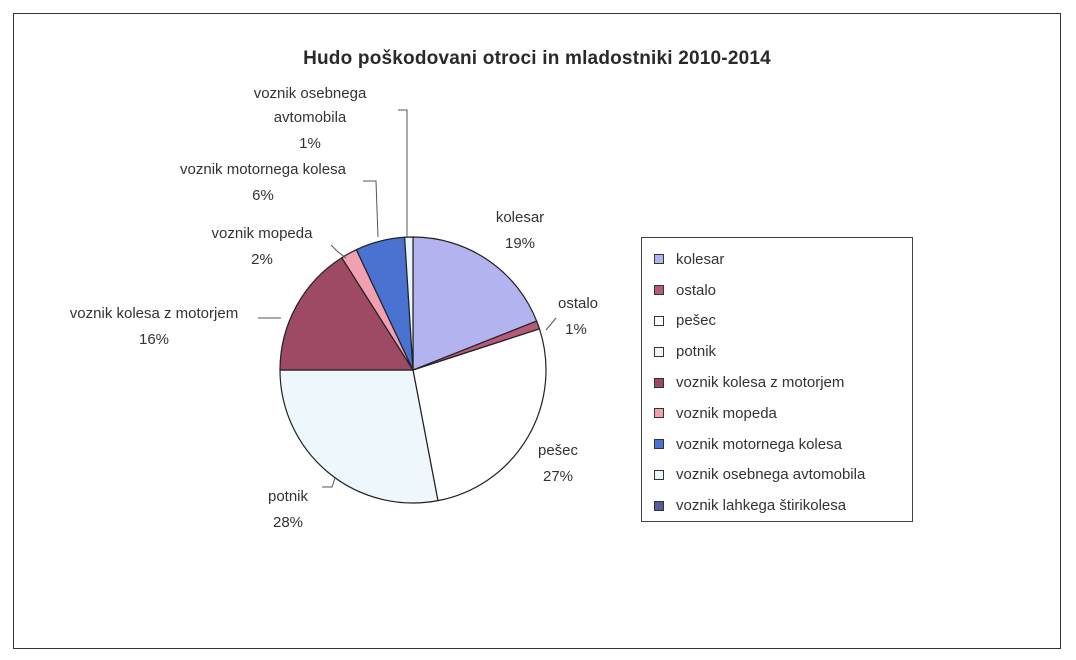 The height and width of the screenshot is (660, 1076). I want to click on legend-label: kolesar, so click(700, 259).